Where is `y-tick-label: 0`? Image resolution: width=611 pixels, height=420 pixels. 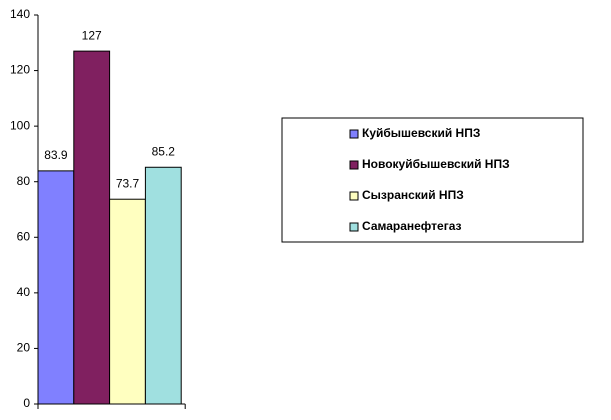 y-tick-label: 0 is located at coordinates (26, 403).